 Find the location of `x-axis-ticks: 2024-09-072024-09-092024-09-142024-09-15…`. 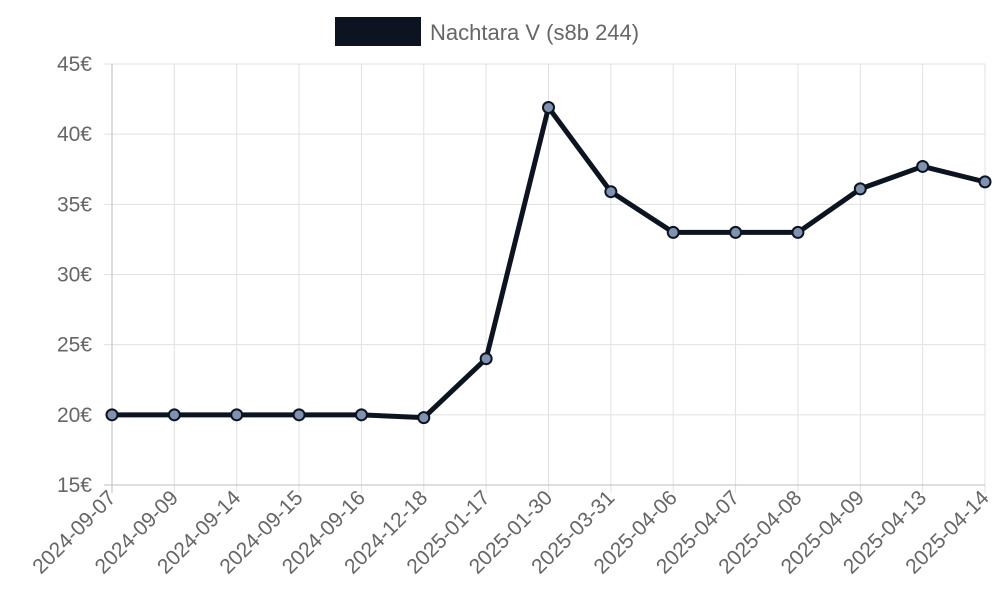

x-axis-ticks: 2024-09-072024-09-092024-09-142024-09-15… is located at coordinates (510, 532).